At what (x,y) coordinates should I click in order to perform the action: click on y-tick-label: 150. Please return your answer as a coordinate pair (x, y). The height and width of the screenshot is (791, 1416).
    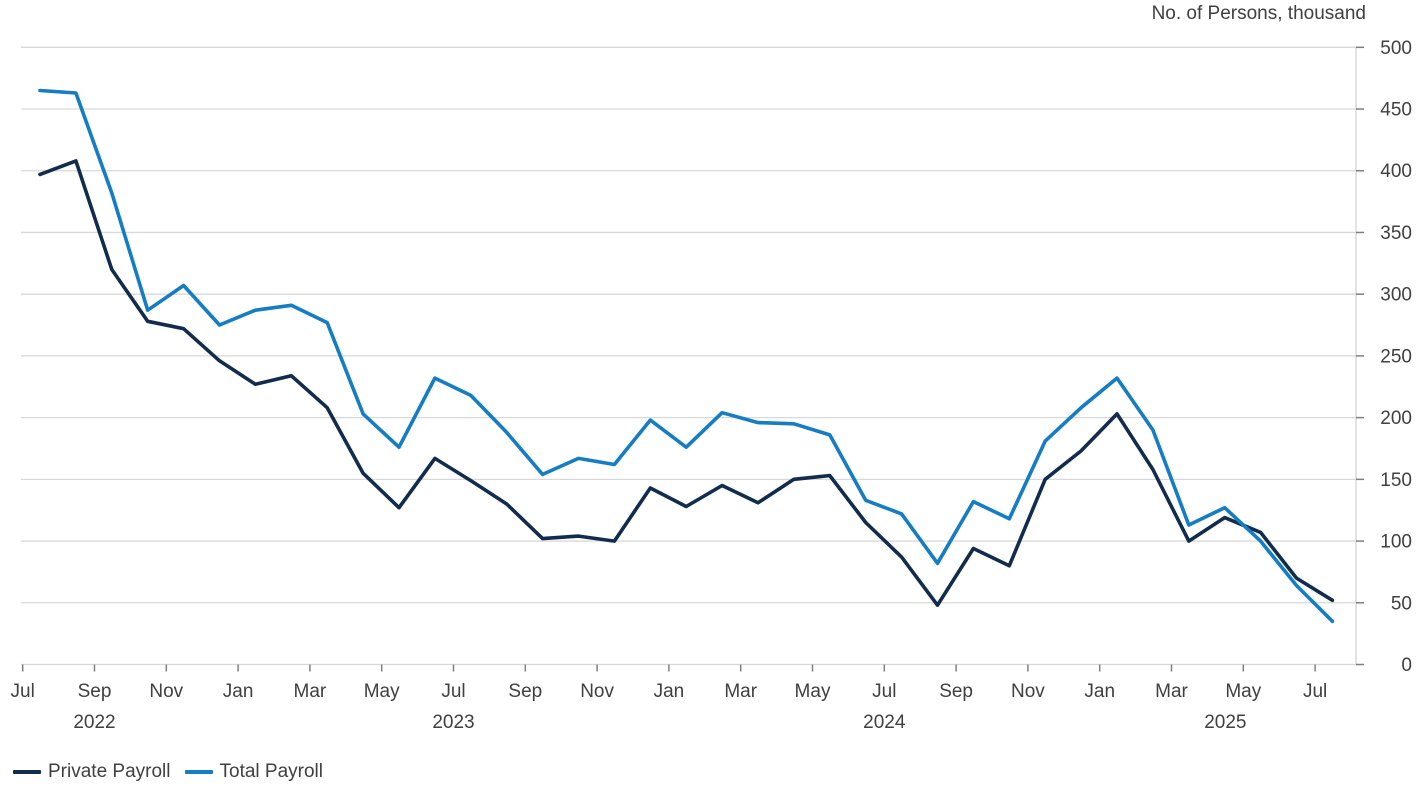
    Looking at the image, I should click on (1396, 480).